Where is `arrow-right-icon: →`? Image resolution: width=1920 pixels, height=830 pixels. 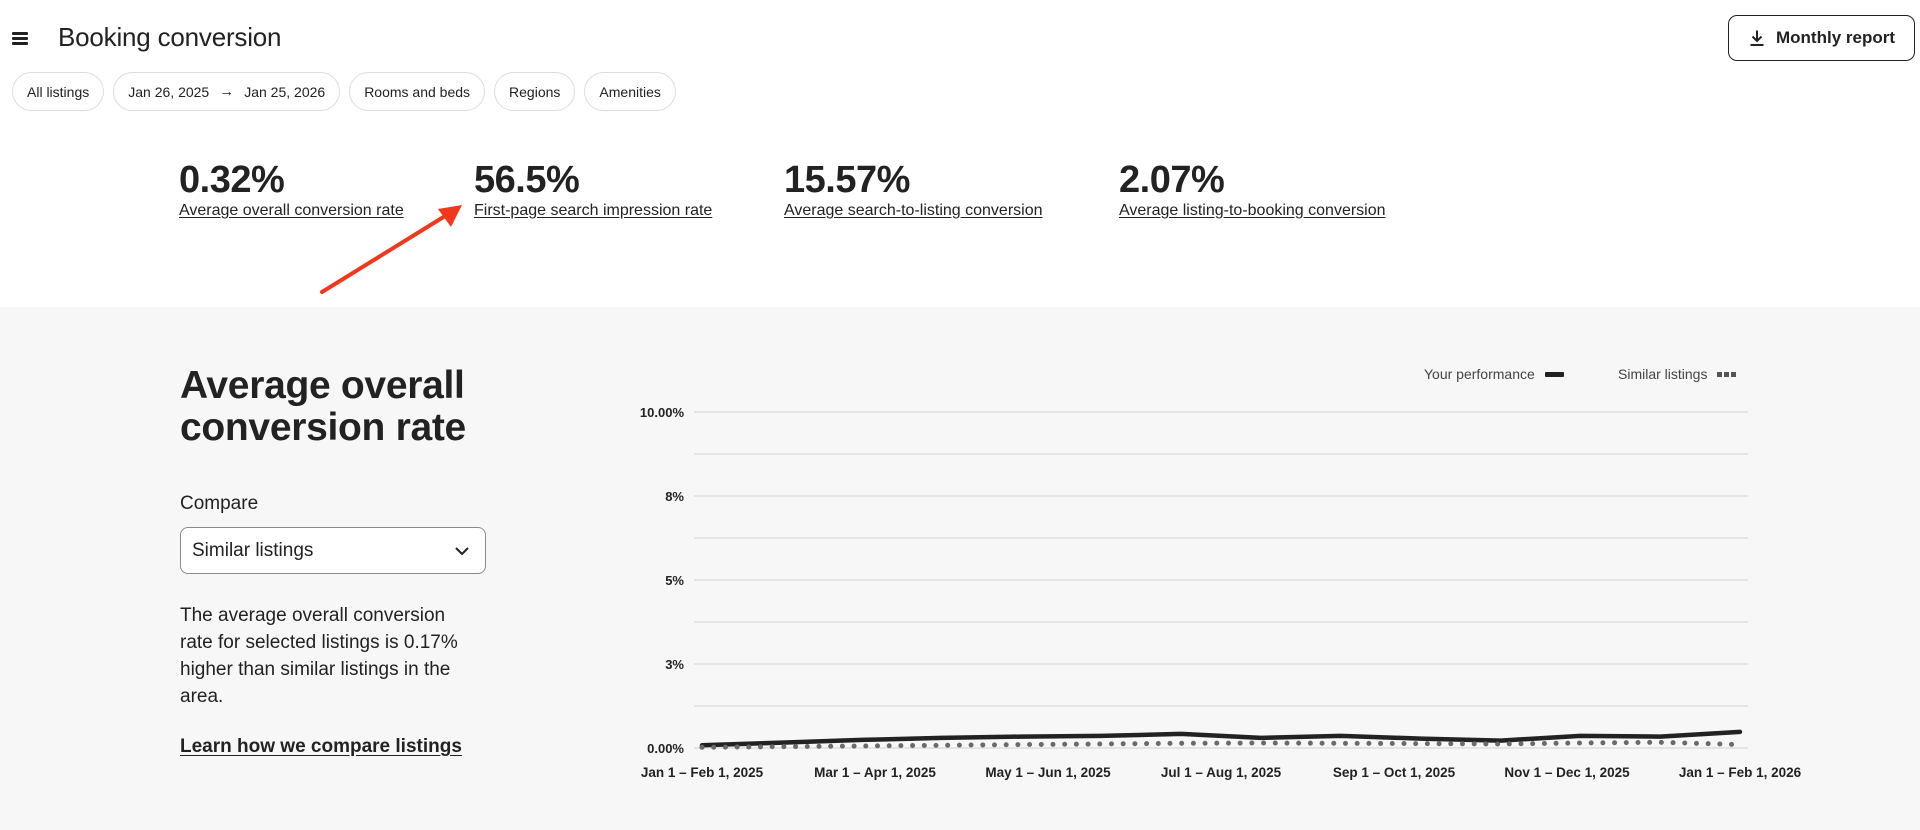
arrow-right-icon: → is located at coordinates (227, 91).